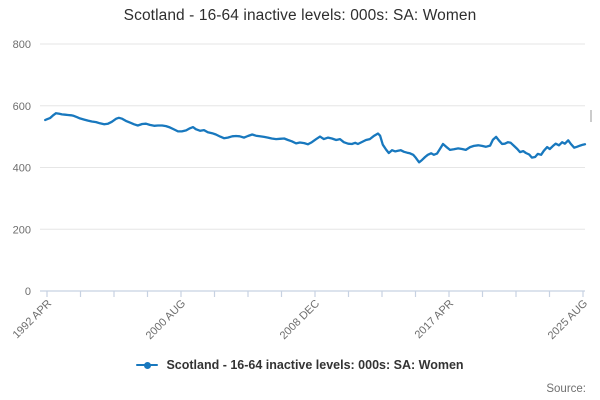  Describe the element at coordinates (22, 107) in the screenshot. I see `y-axis-tick-label: 600` at that location.